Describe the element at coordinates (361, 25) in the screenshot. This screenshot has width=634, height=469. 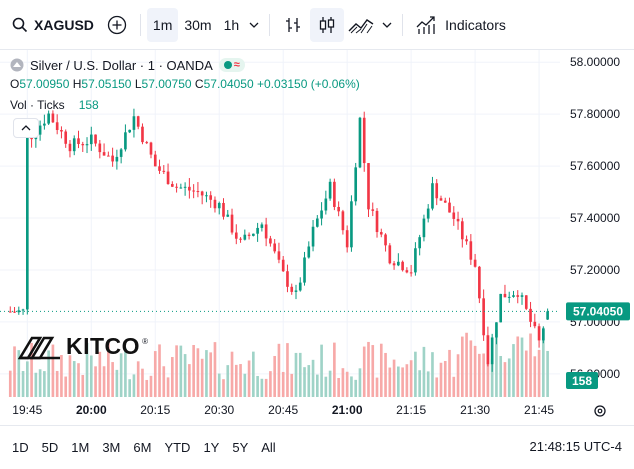
I see `area-style-button` at that location.